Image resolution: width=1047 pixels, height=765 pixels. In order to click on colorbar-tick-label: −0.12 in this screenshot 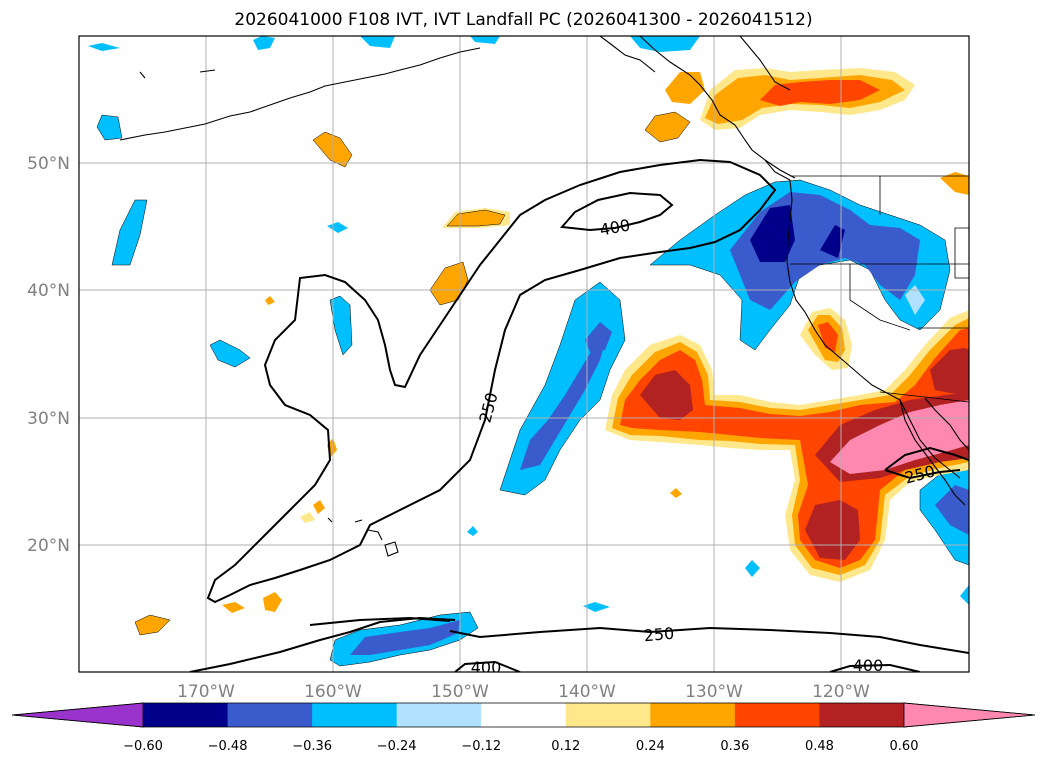, I will do `click(481, 746)`.